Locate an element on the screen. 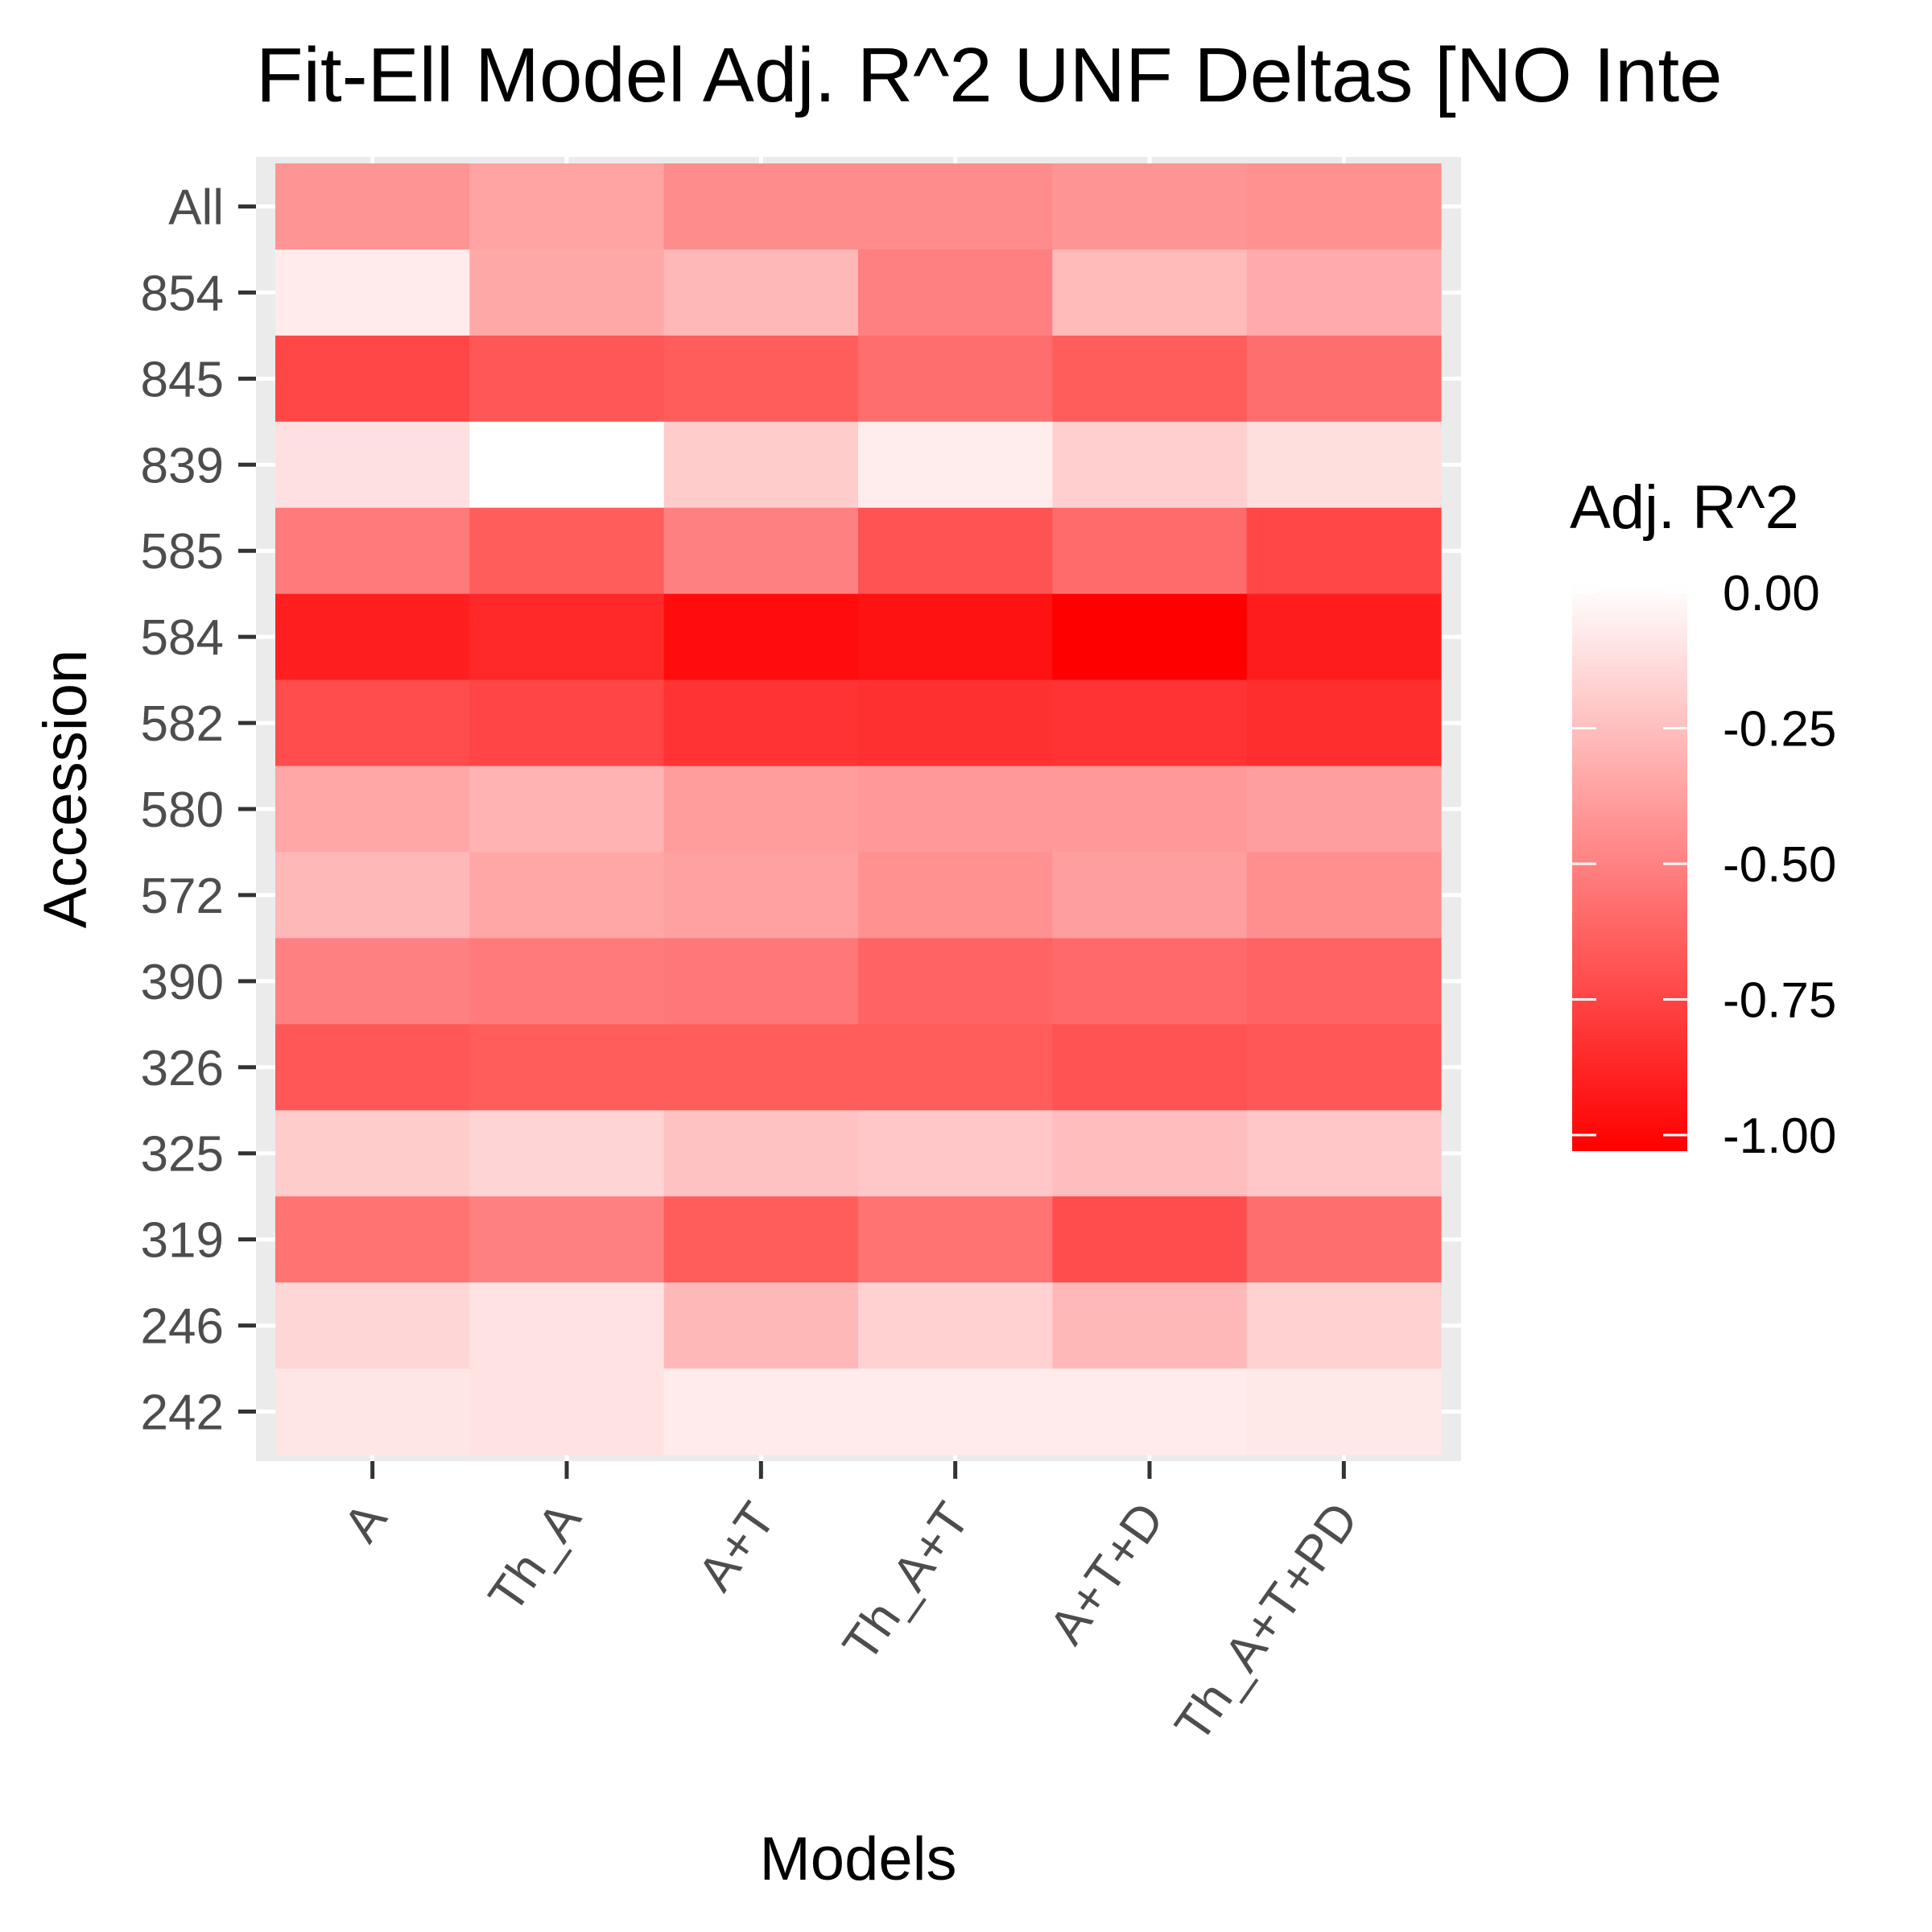 The height and width of the screenshot is (1932, 1932). y-tick-label: 845 is located at coordinates (182, 379).